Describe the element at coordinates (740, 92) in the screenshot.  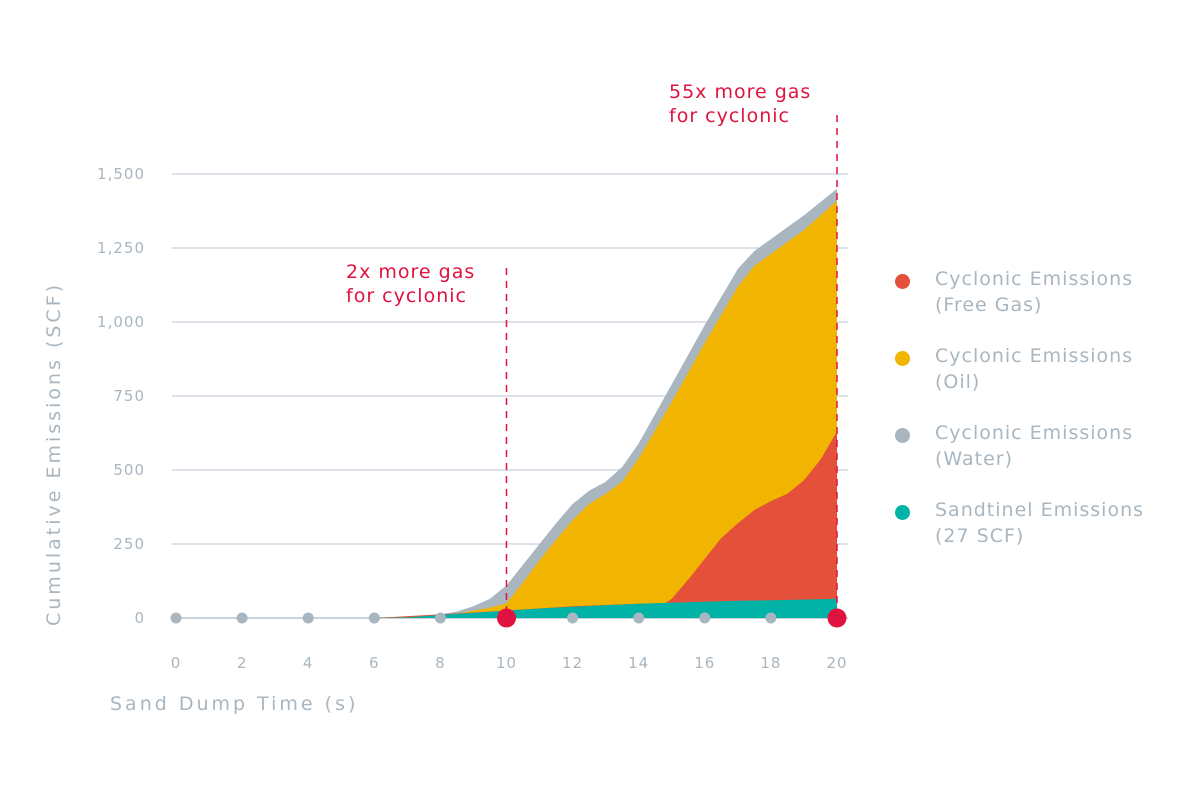
I see `annotation-text: 55x more gas` at that location.